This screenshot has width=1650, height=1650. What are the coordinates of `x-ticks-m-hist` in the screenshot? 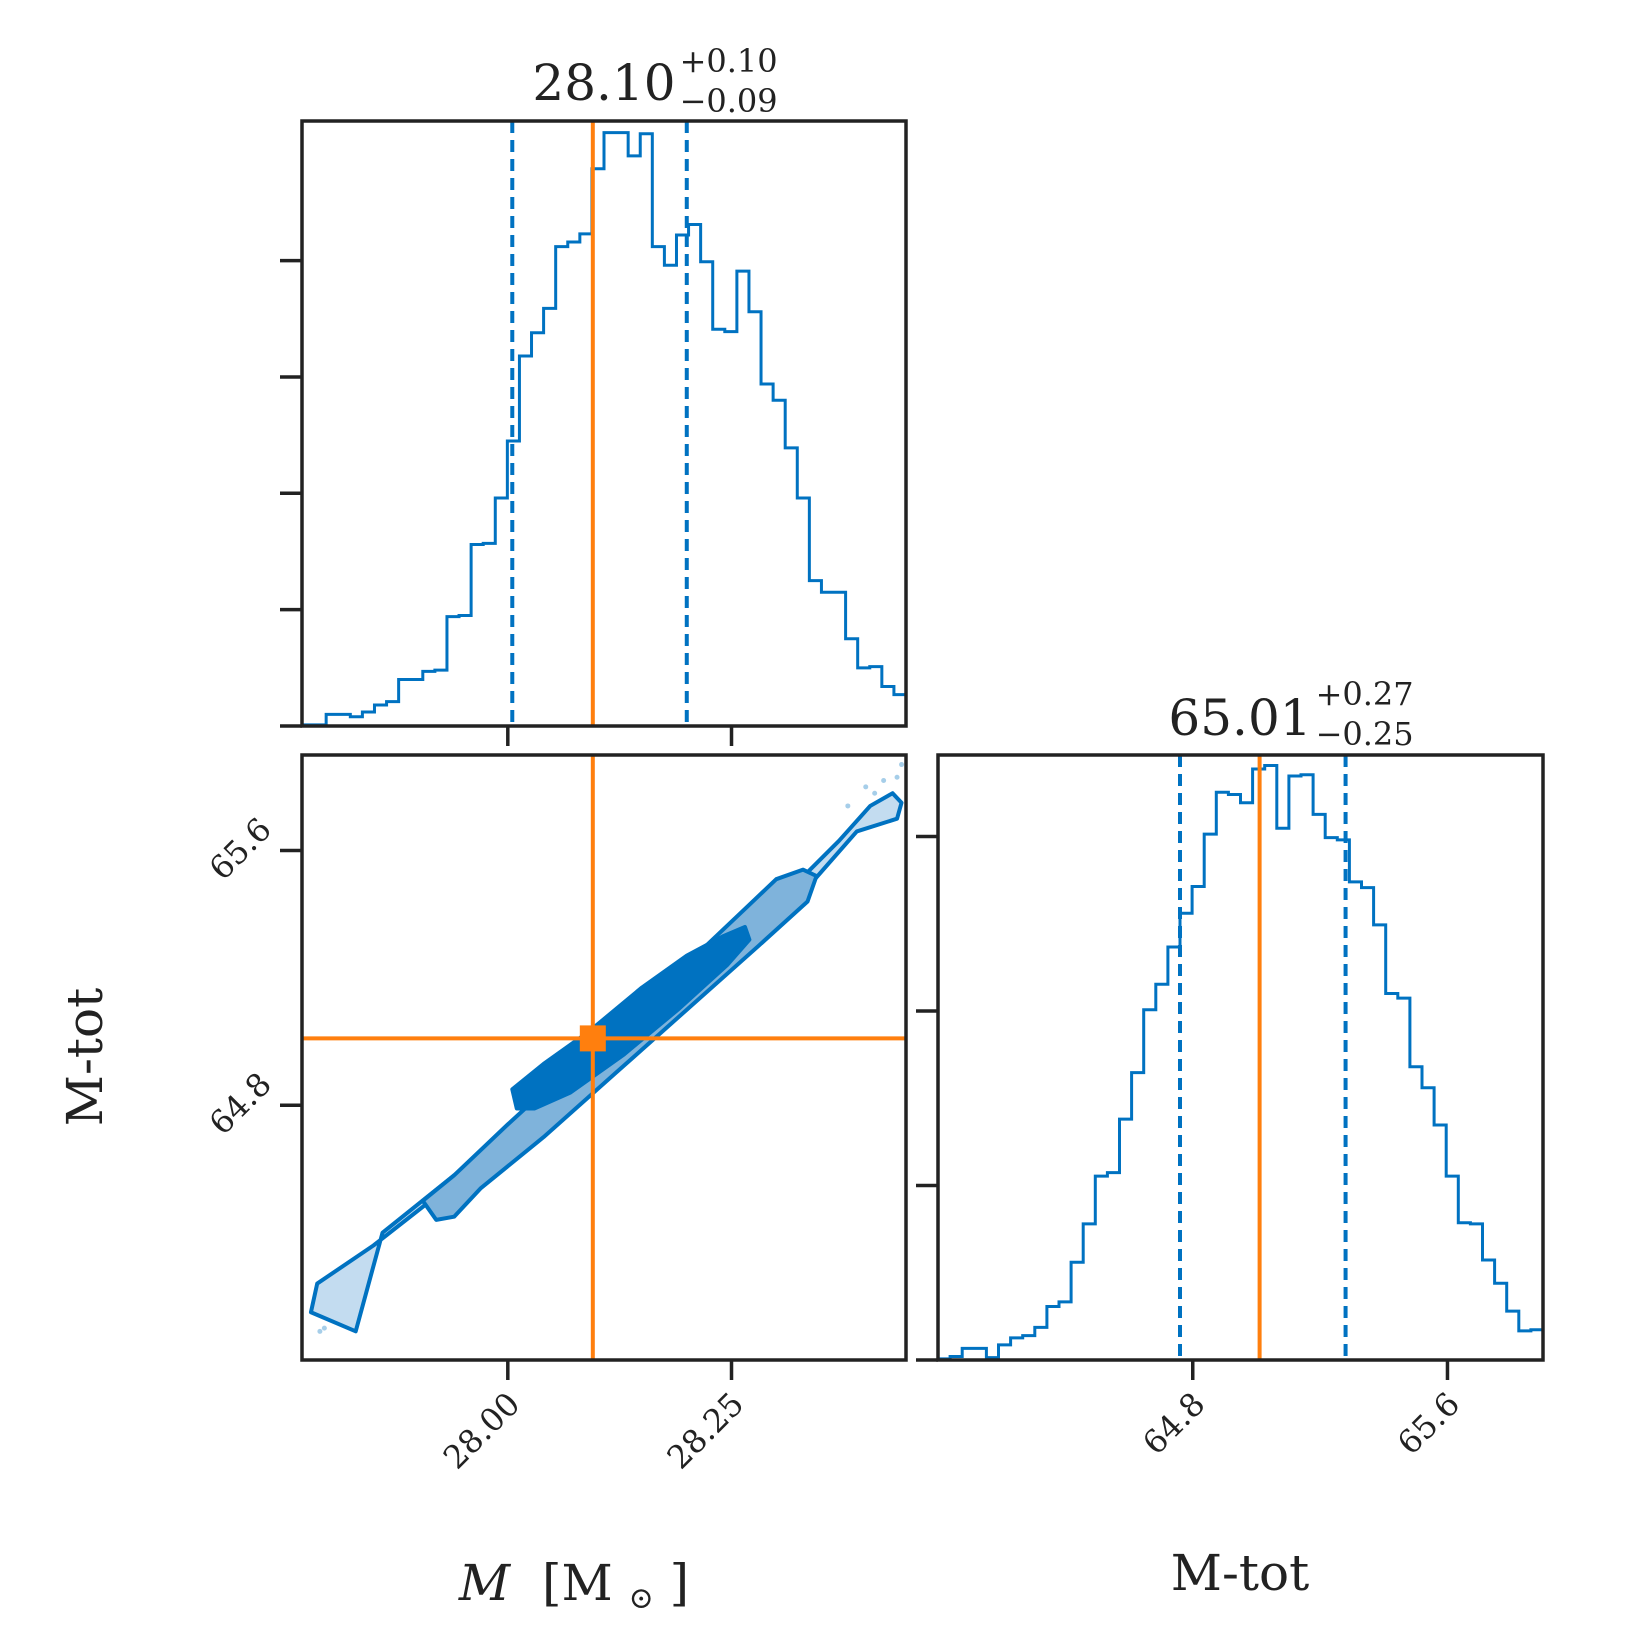 It's located at (620, 736).